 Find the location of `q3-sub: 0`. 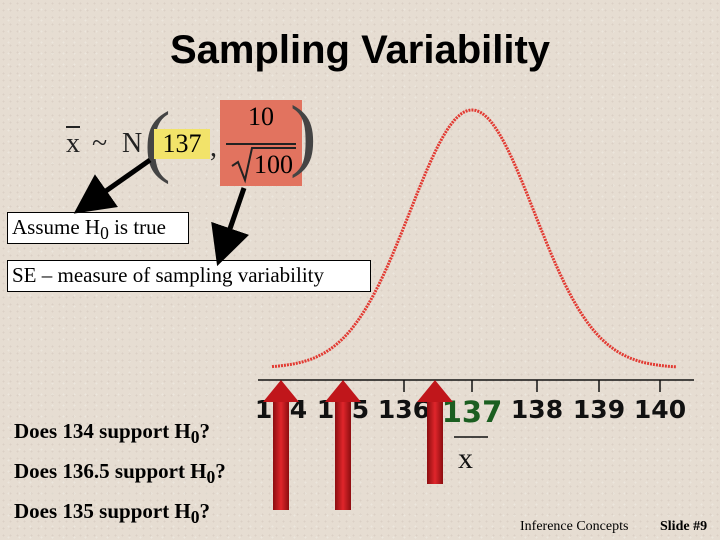

q3-sub: 0 is located at coordinates (195, 517).